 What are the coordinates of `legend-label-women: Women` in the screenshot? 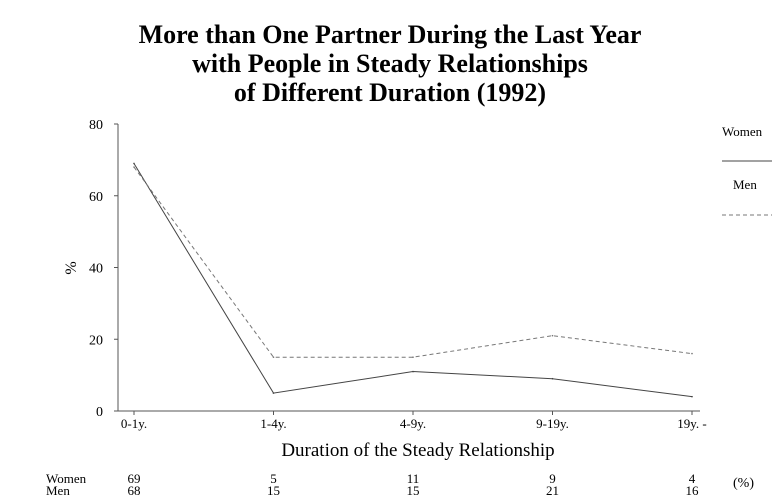 It's located at (742, 131).